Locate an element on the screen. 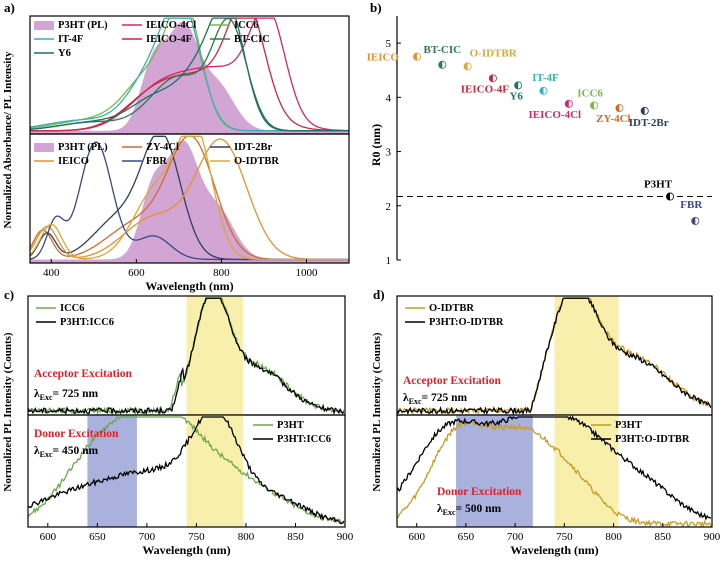 The image size is (720, 562). x-tick-label: 750 is located at coordinates (196, 537).